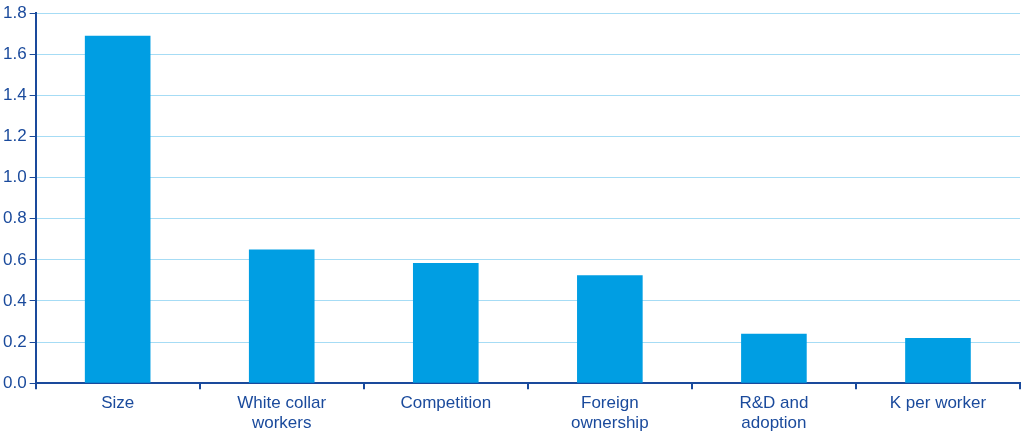 The image size is (1022, 438). Describe the element at coordinates (938, 403) in the screenshot. I see `x-tick-label: K per worker` at that location.